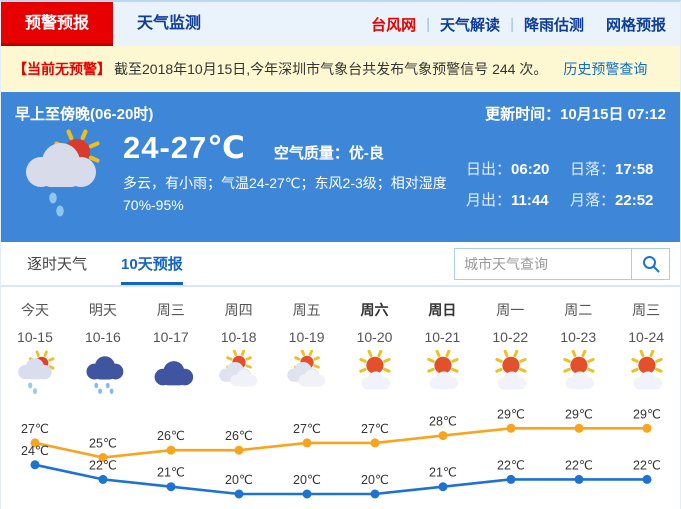  Describe the element at coordinates (170, 337) in the screenshot. I see `date-label: 10-17` at that location.